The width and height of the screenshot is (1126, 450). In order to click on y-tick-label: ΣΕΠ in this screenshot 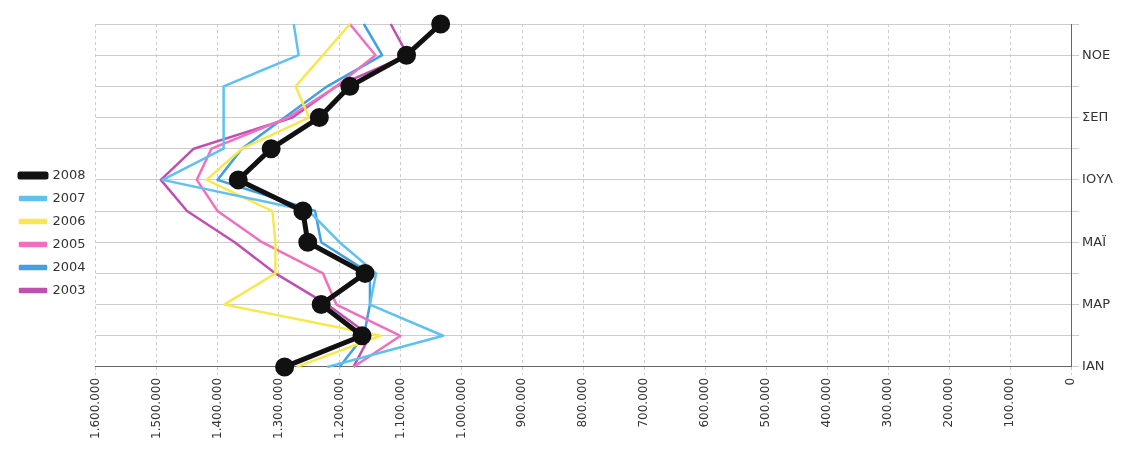, I will do `click(1095, 116)`.